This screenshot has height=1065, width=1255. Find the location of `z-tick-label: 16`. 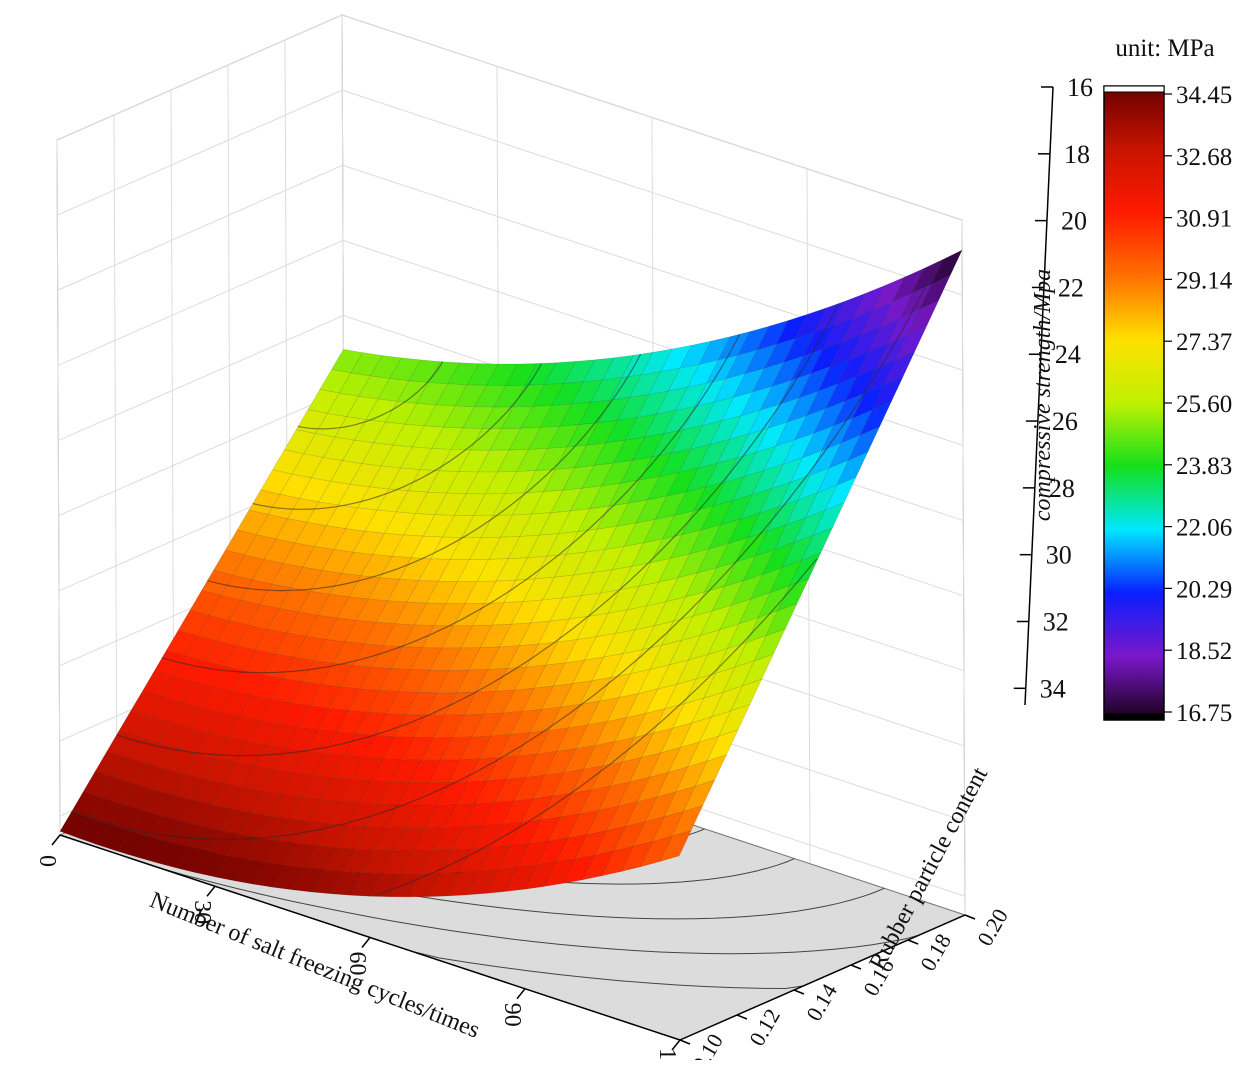

z-tick-label: 16 is located at coordinates (1080, 87).